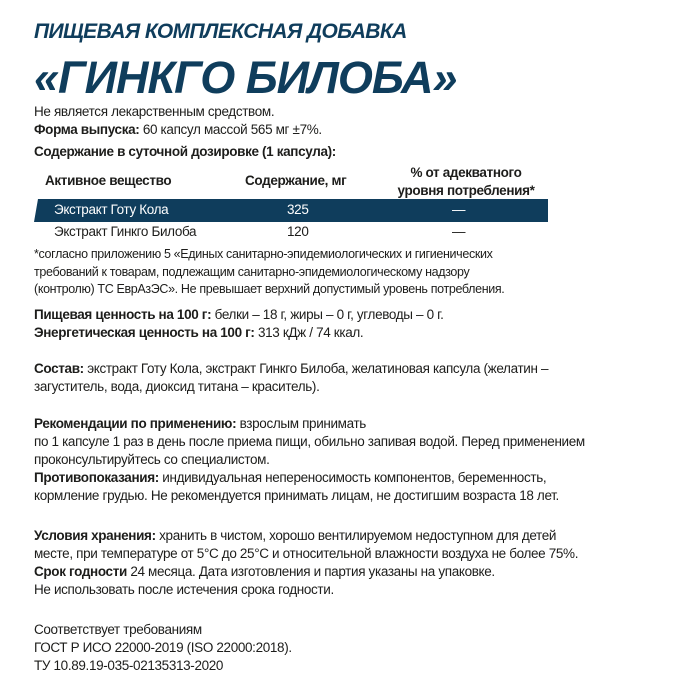 Image resolution: width=700 pixels, height=700 pixels. I want to click on contra-label: Противопоказания:, so click(96, 477).